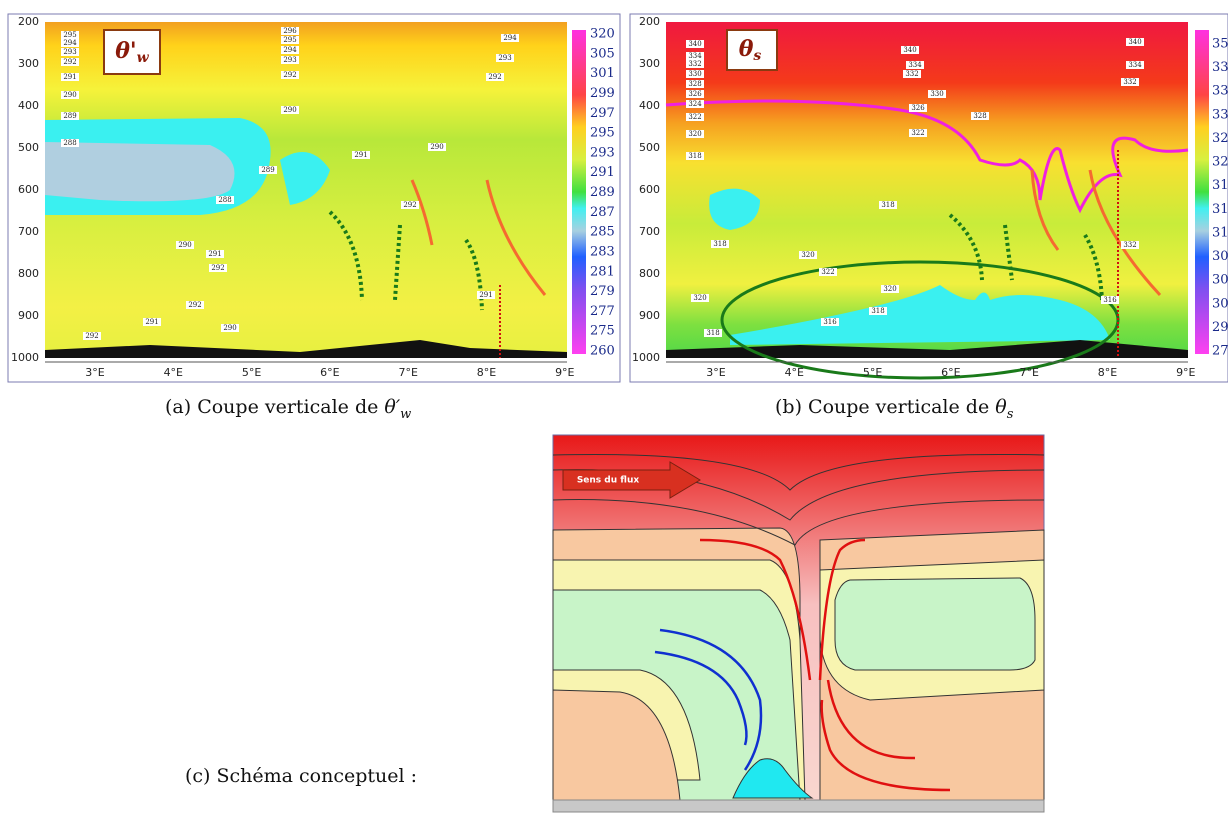 This screenshot has height=826, width=1228. I want to click on colorbar-label: 33, so click(1220, 114).